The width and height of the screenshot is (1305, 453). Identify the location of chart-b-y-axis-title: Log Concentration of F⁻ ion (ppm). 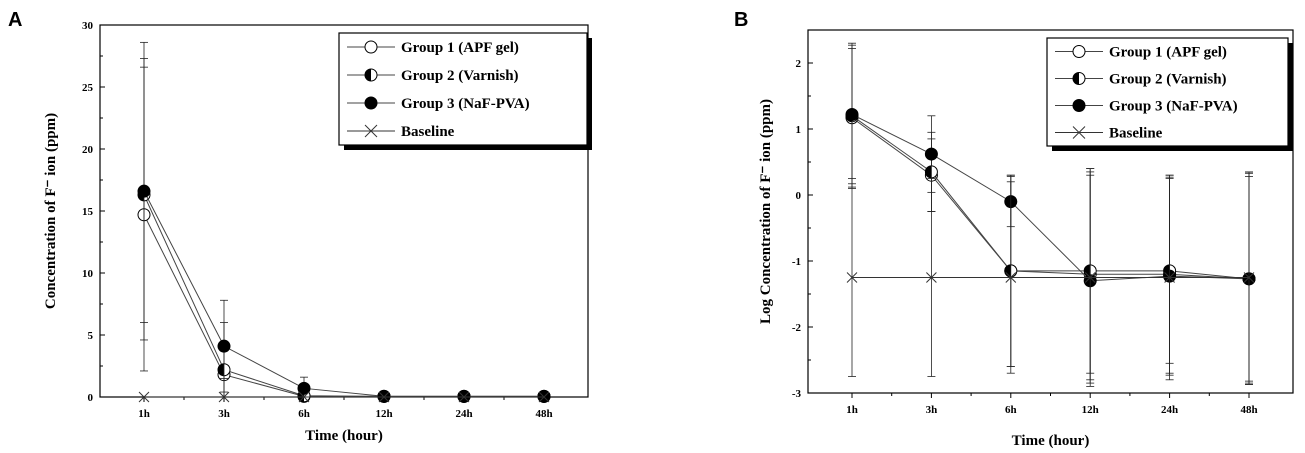
(766, 211).